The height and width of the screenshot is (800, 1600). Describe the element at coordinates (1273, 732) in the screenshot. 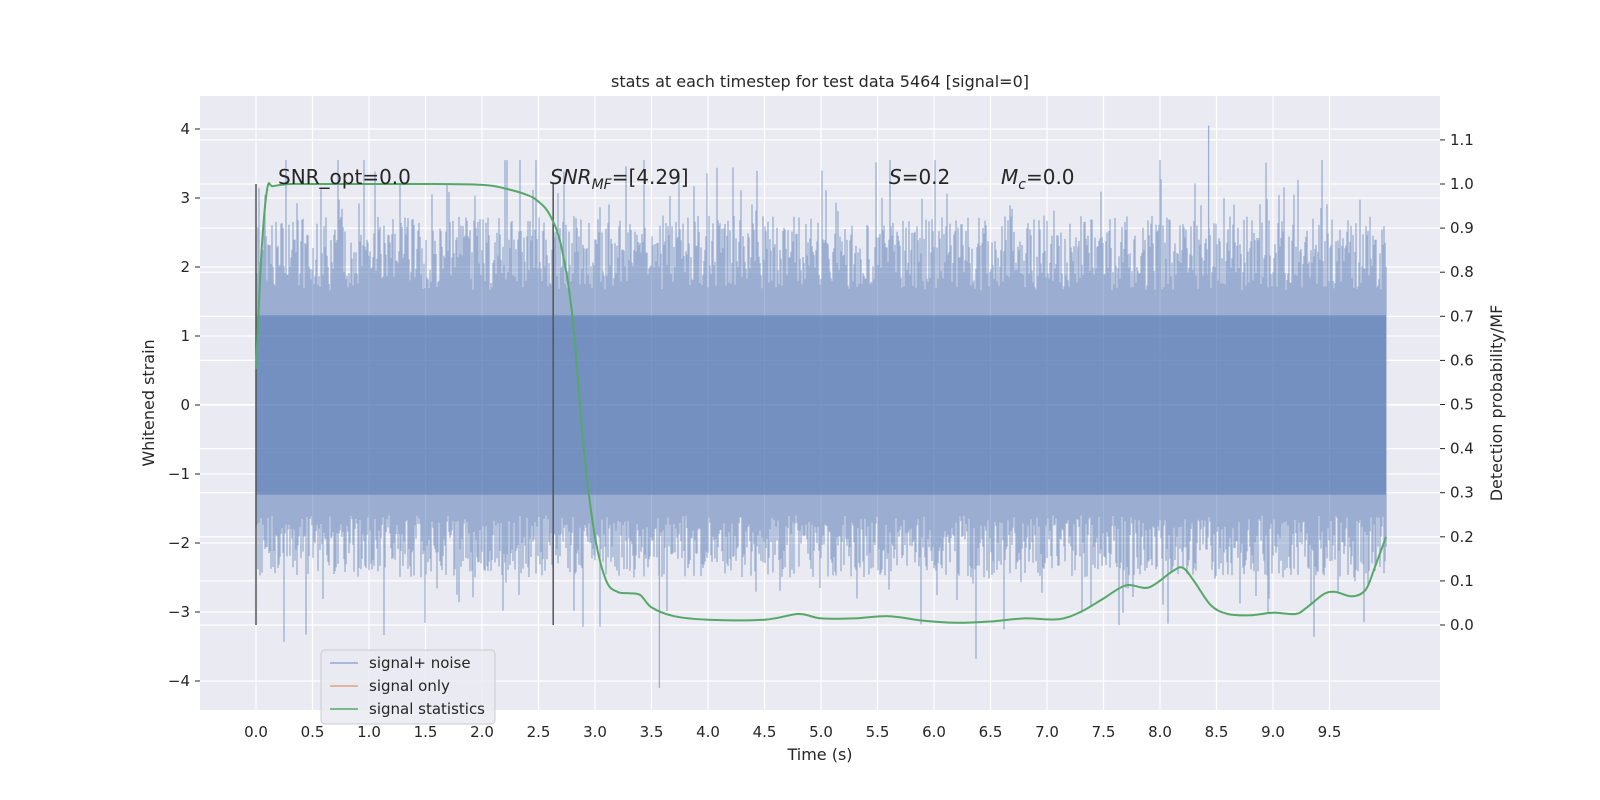

I see `x-tick-label: 9.0` at that location.